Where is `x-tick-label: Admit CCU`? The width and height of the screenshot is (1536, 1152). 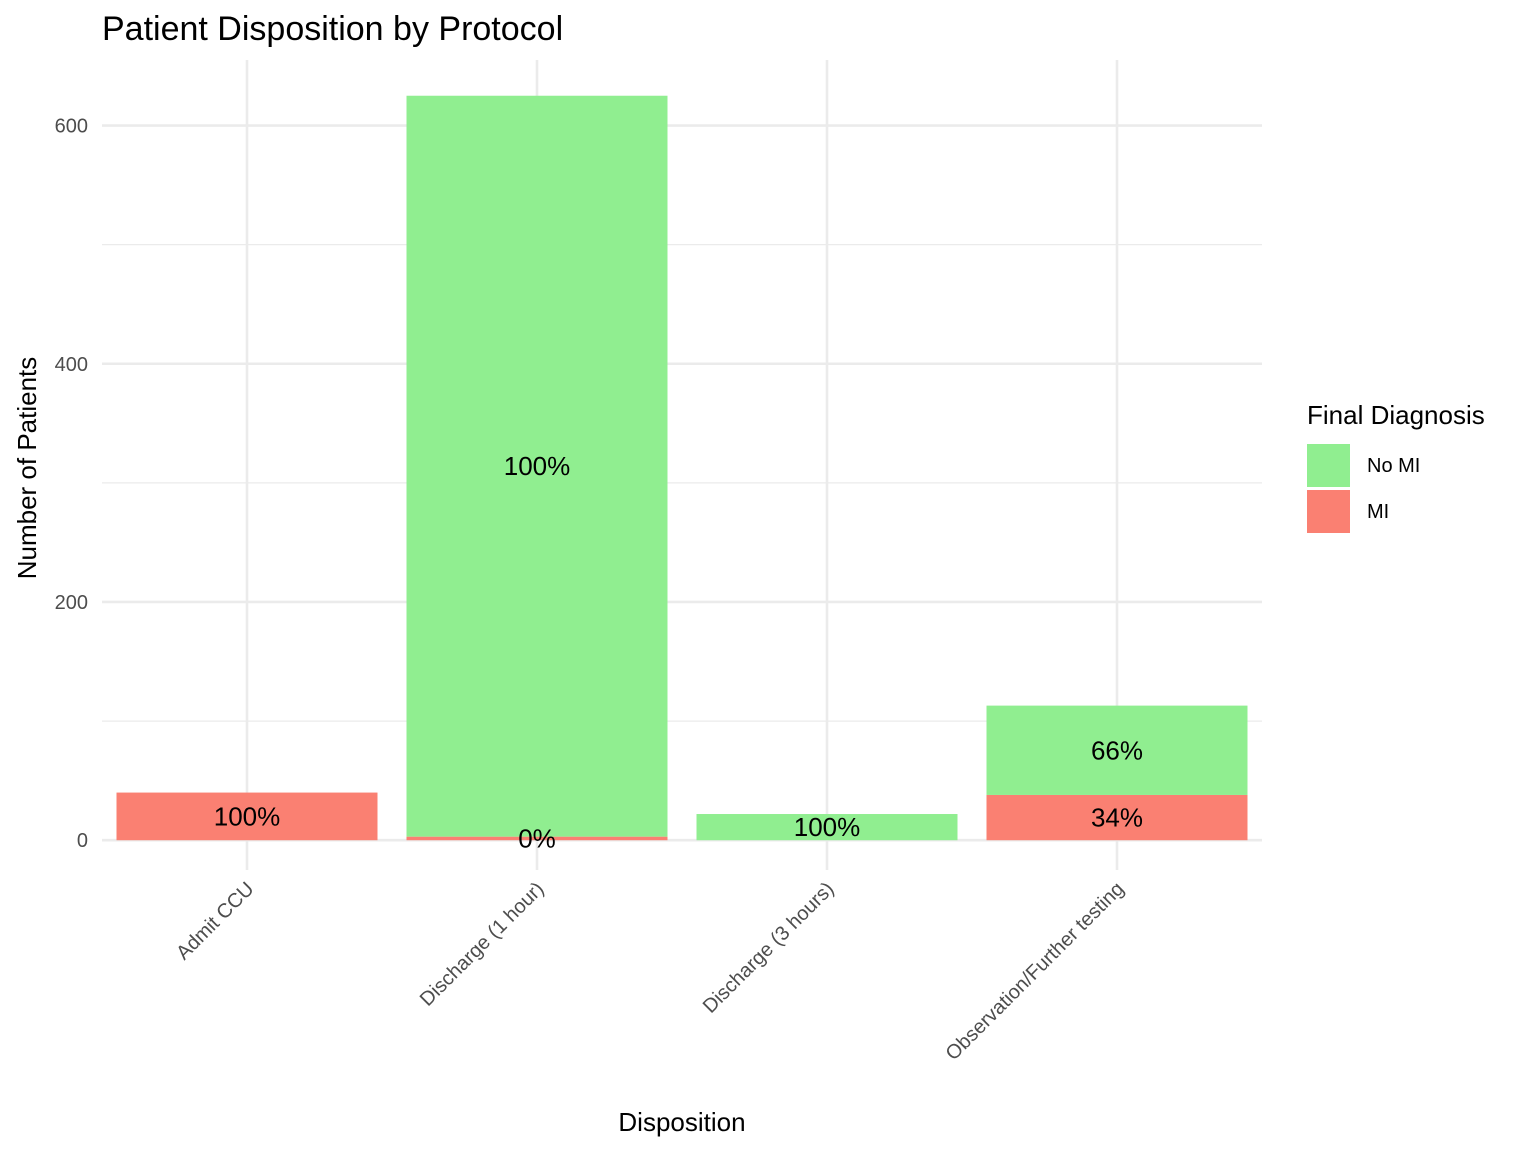 x-tick-label: Admit CCU is located at coordinates (215, 921).